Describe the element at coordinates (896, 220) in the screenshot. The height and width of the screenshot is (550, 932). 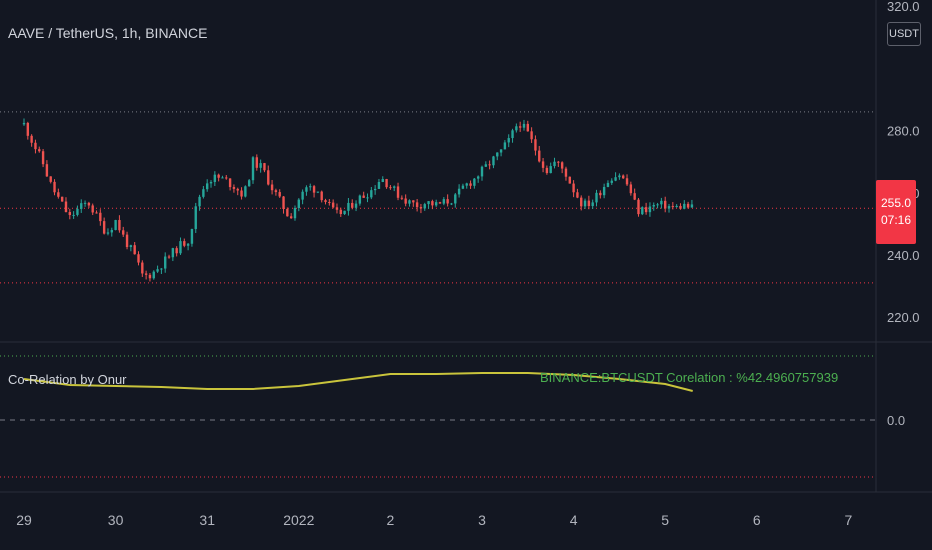
I see `bar-countdown: 07:16` at that location.